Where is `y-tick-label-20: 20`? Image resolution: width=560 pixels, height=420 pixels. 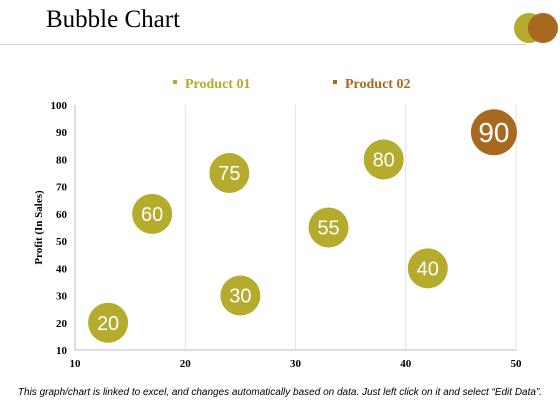
y-tick-label-20: 20 is located at coordinates (62, 324).